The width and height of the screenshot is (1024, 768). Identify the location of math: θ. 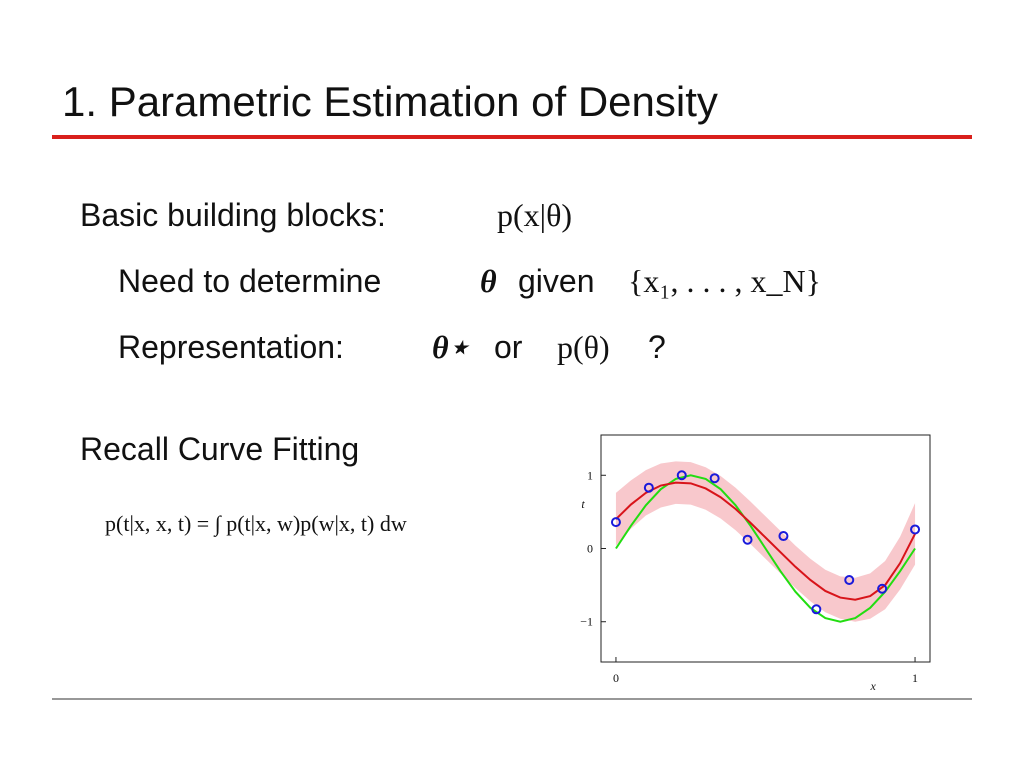
(488, 281).